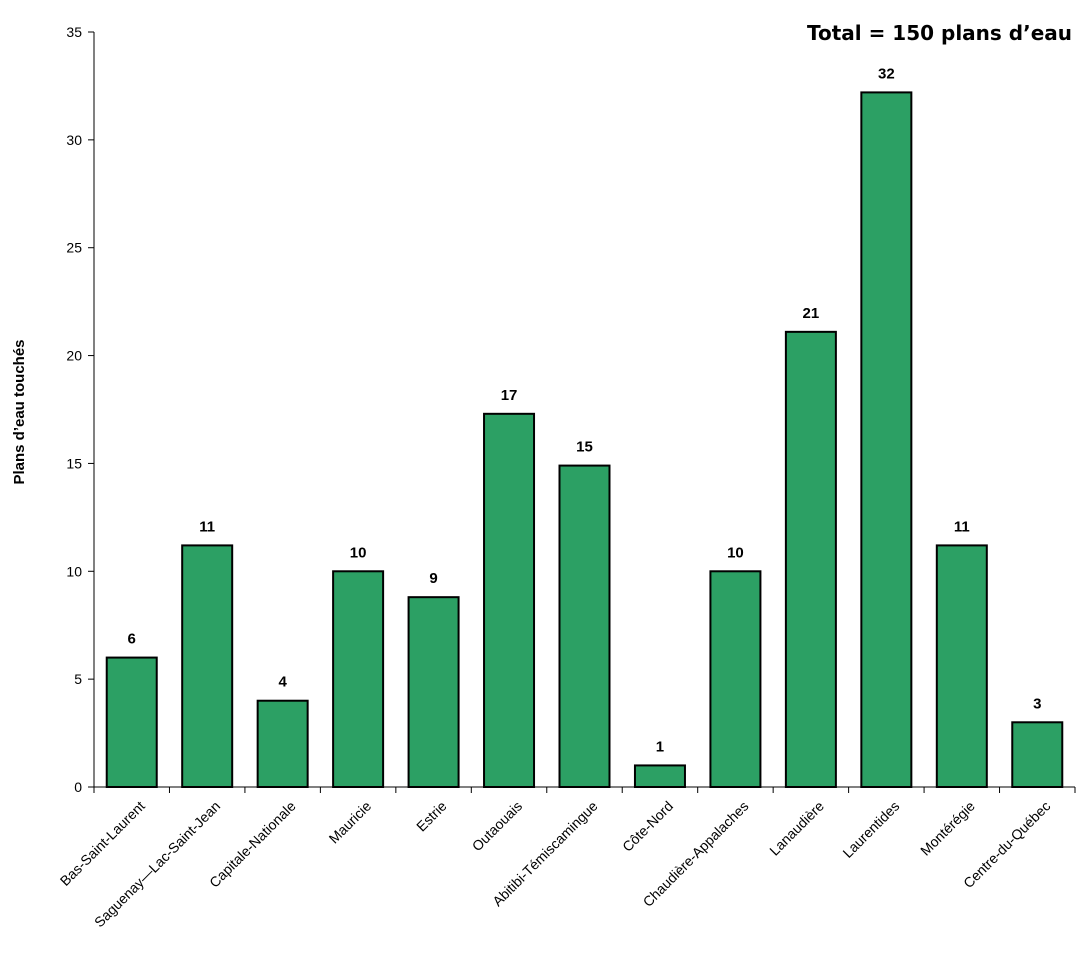 This screenshot has height=975, width=1083. What do you see at coordinates (584, 447) in the screenshot?
I see `bar-value-label: 15` at bounding box center [584, 447].